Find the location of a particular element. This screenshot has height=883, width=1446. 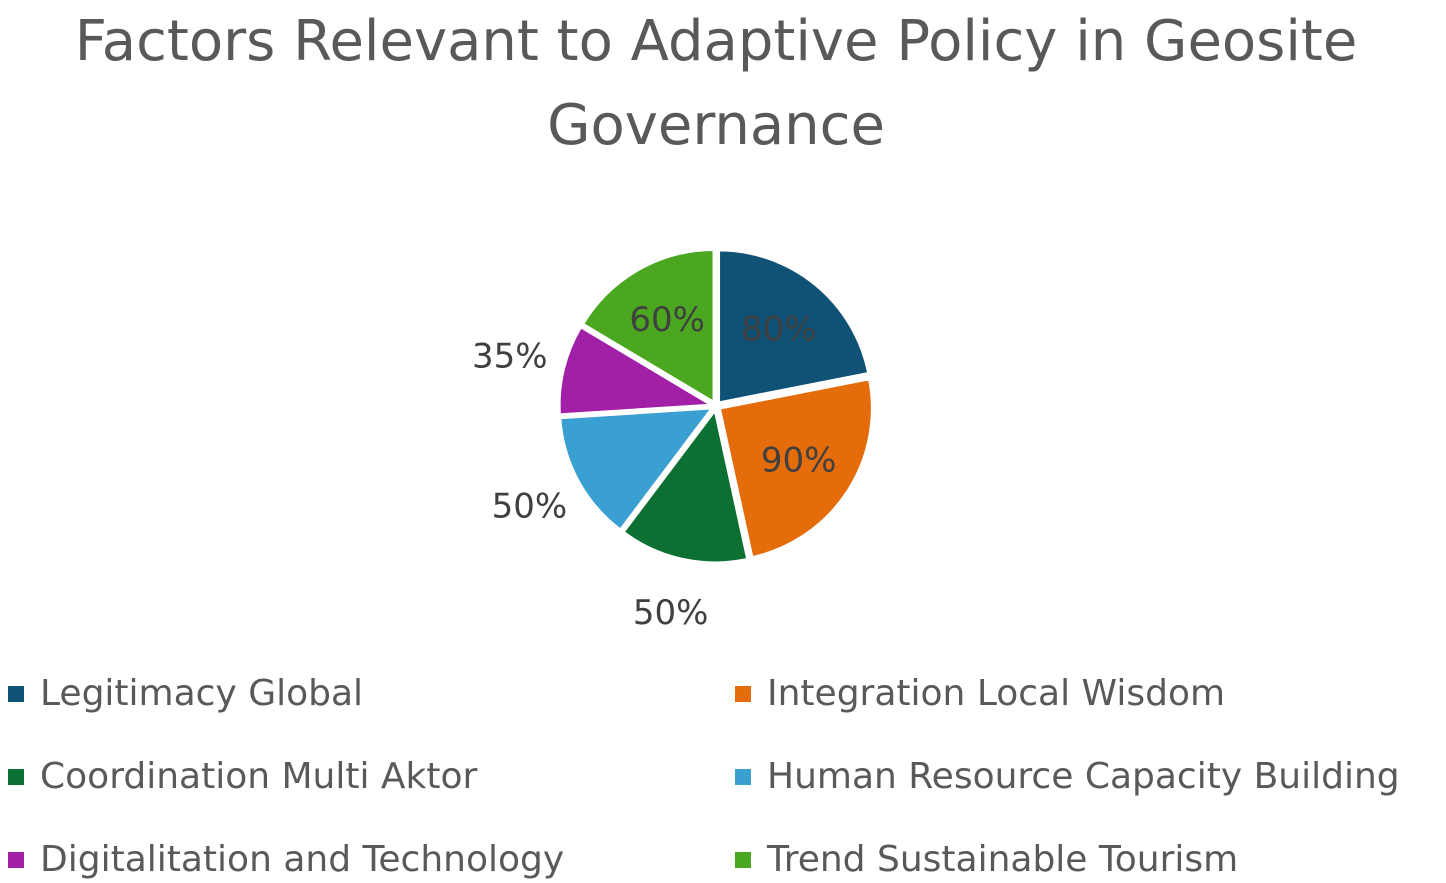

data-label: 35% is located at coordinates (510, 356).